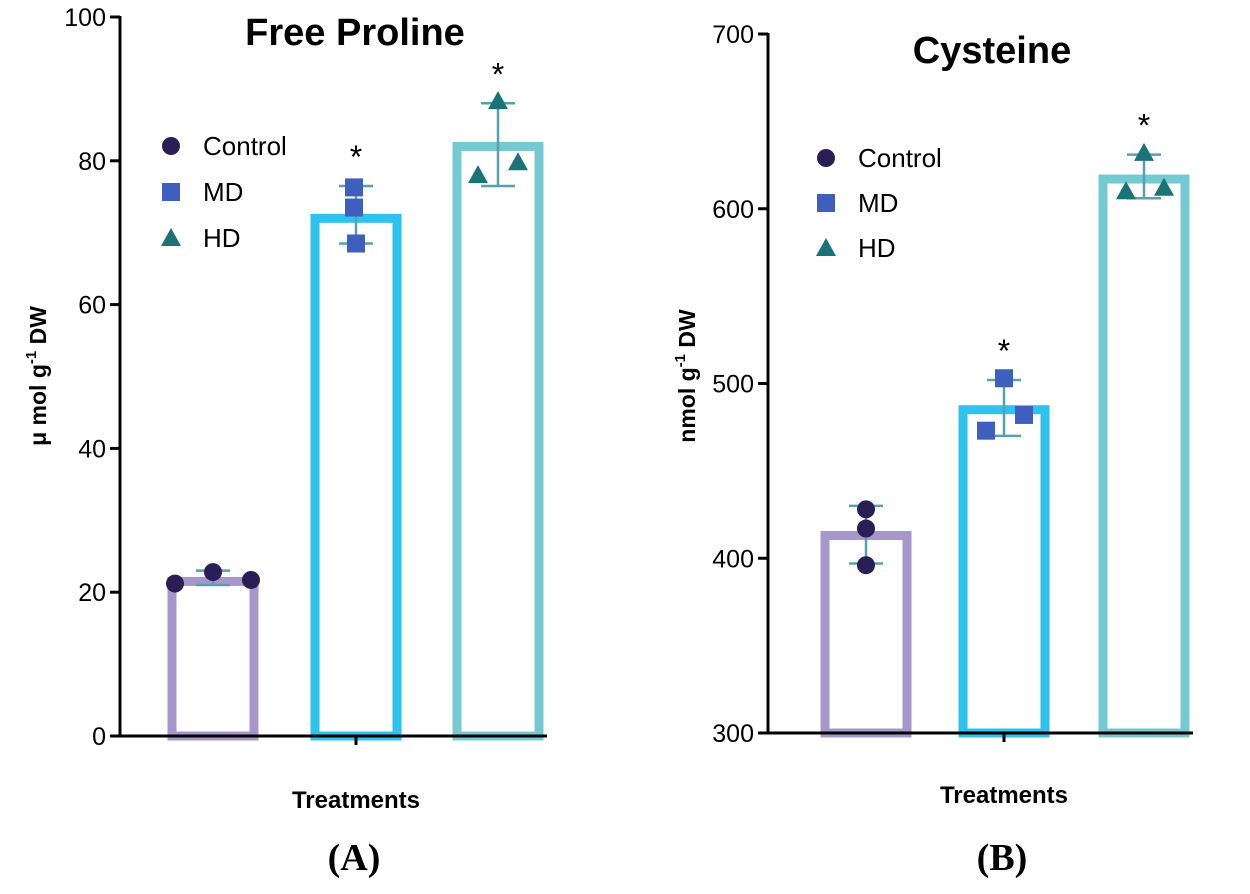 The width and height of the screenshot is (1250, 894). What do you see at coordinates (733, 210) in the screenshot?
I see `y-tick-label: 600` at bounding box center [733, 210].